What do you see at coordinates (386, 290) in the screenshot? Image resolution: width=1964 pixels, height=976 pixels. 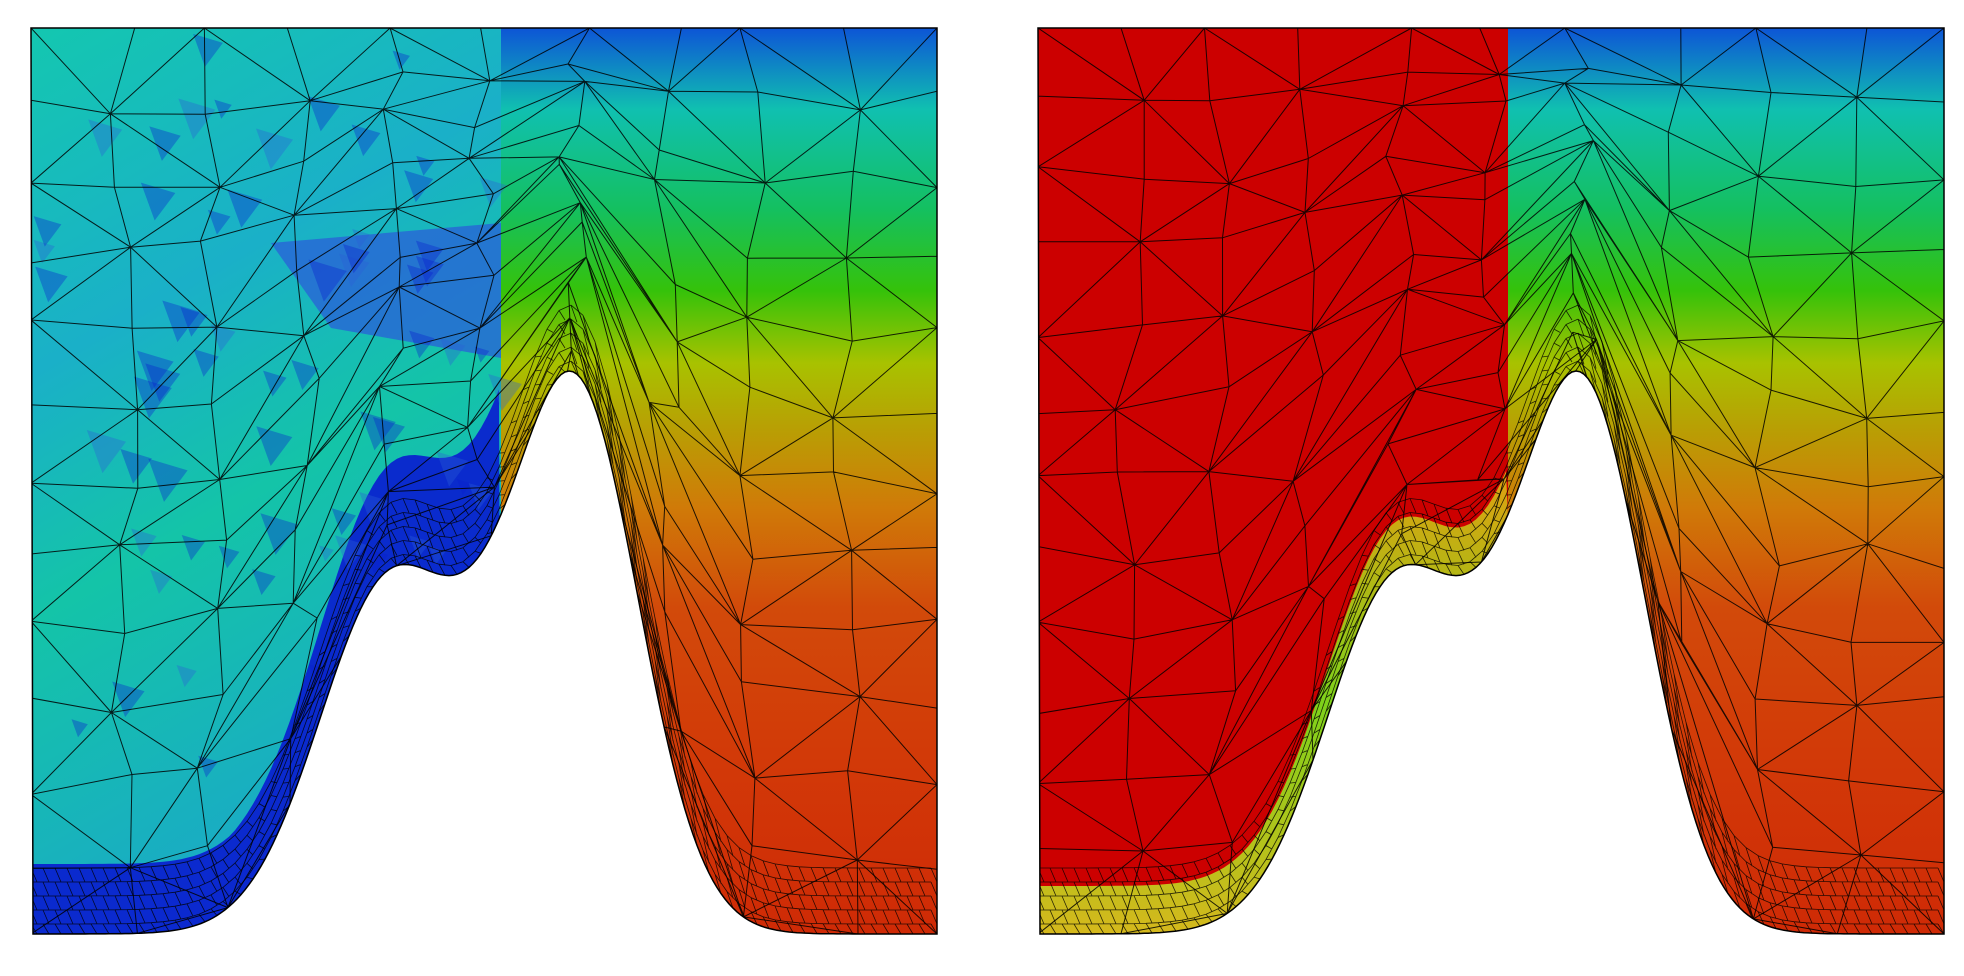 I see `blue-patch` at bounding box center [386, 290].